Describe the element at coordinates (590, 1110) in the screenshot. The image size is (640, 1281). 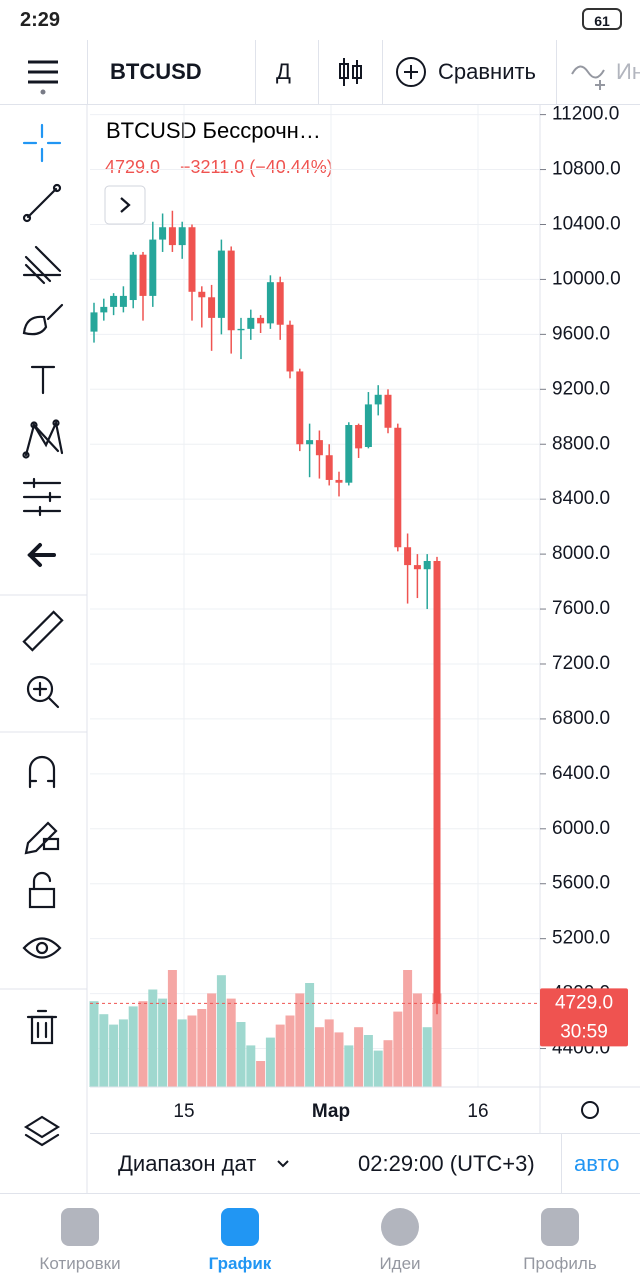
I see `settings-button` at that location.